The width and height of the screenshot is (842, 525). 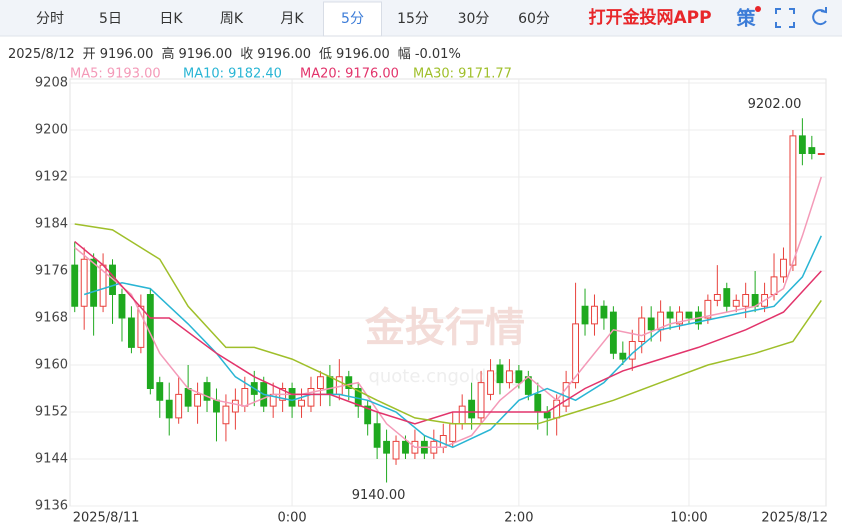 What do you see at coordinates (379, 495) in the screenshot?
I see `low-label: 9140.00` at bounding box center [379, 495].